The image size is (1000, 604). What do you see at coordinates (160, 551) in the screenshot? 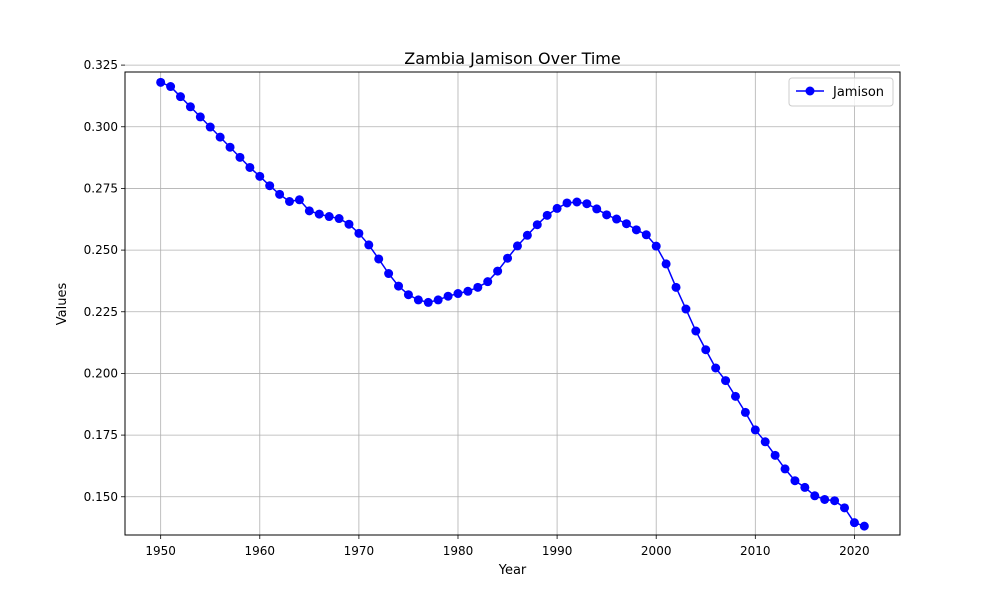
I see `x-tick-label: 1950` at bounding box center [160, 551].